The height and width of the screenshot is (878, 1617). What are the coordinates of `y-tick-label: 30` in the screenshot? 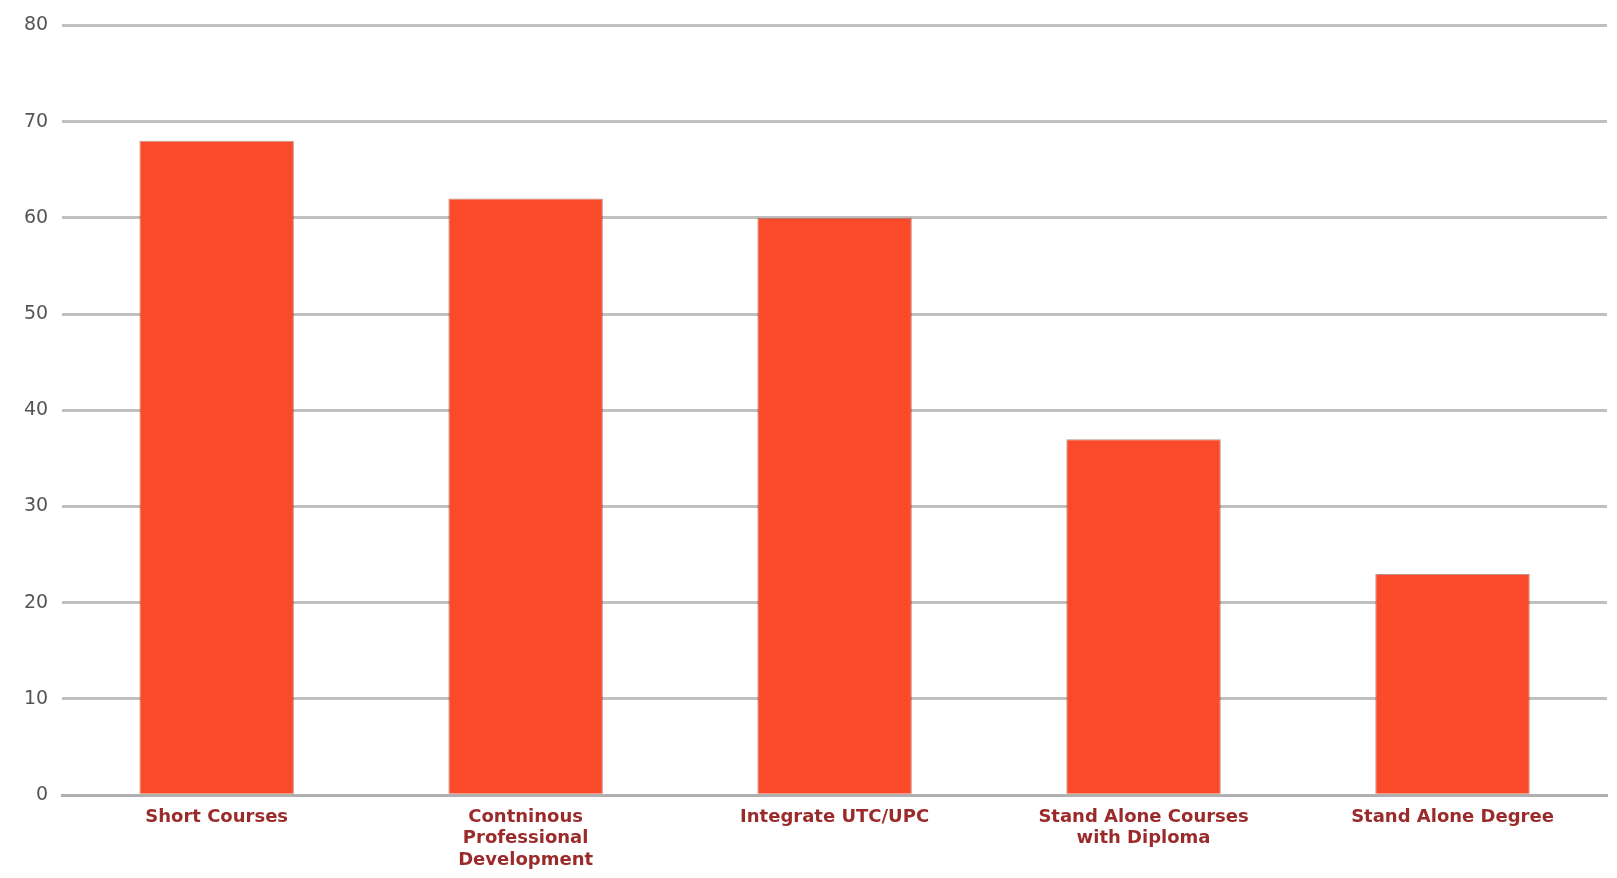 It's located at (36, 504).